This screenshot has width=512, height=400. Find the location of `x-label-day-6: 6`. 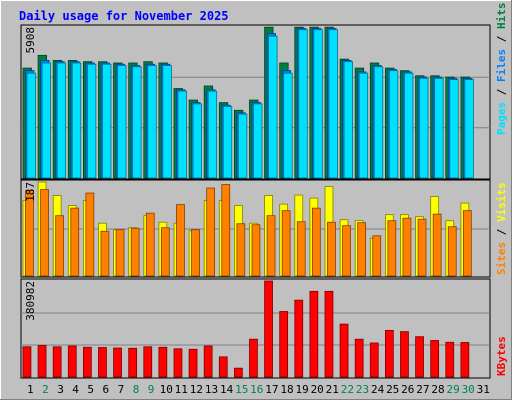

x-label-day-6: 6 is located at coordinates (105, 389).